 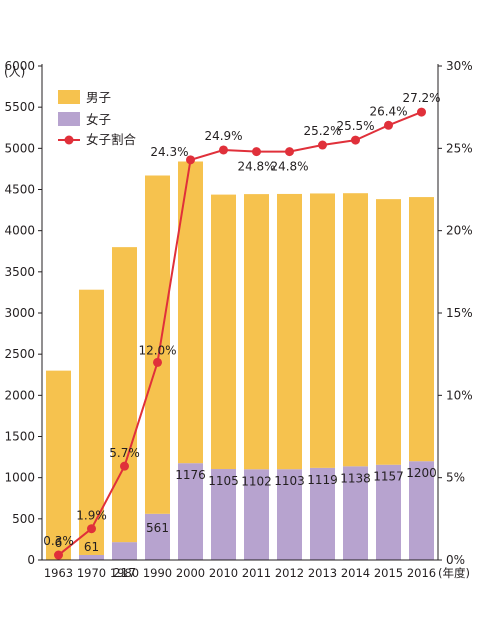 I want to click on girls-label-2010: 1105, so click(x=223, y=481).